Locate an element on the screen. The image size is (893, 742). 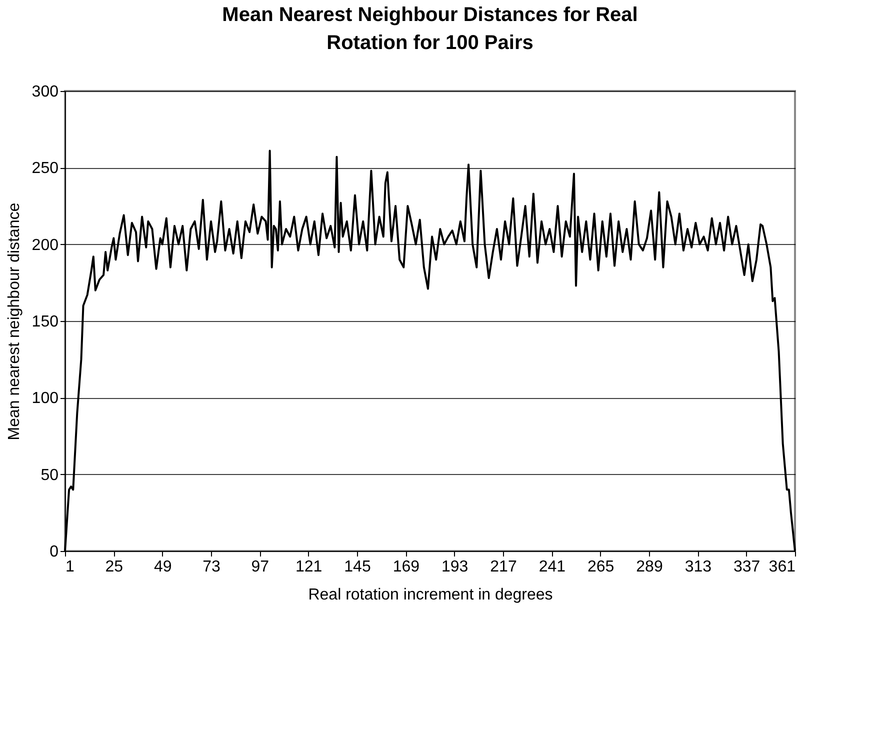
x-tick-label: 217 is located at coordinates (503, 567).